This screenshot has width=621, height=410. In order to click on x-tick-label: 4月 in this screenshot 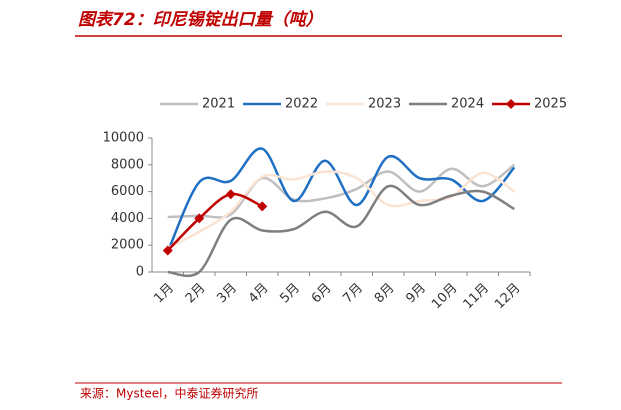, I will do `click(259, 294)`.